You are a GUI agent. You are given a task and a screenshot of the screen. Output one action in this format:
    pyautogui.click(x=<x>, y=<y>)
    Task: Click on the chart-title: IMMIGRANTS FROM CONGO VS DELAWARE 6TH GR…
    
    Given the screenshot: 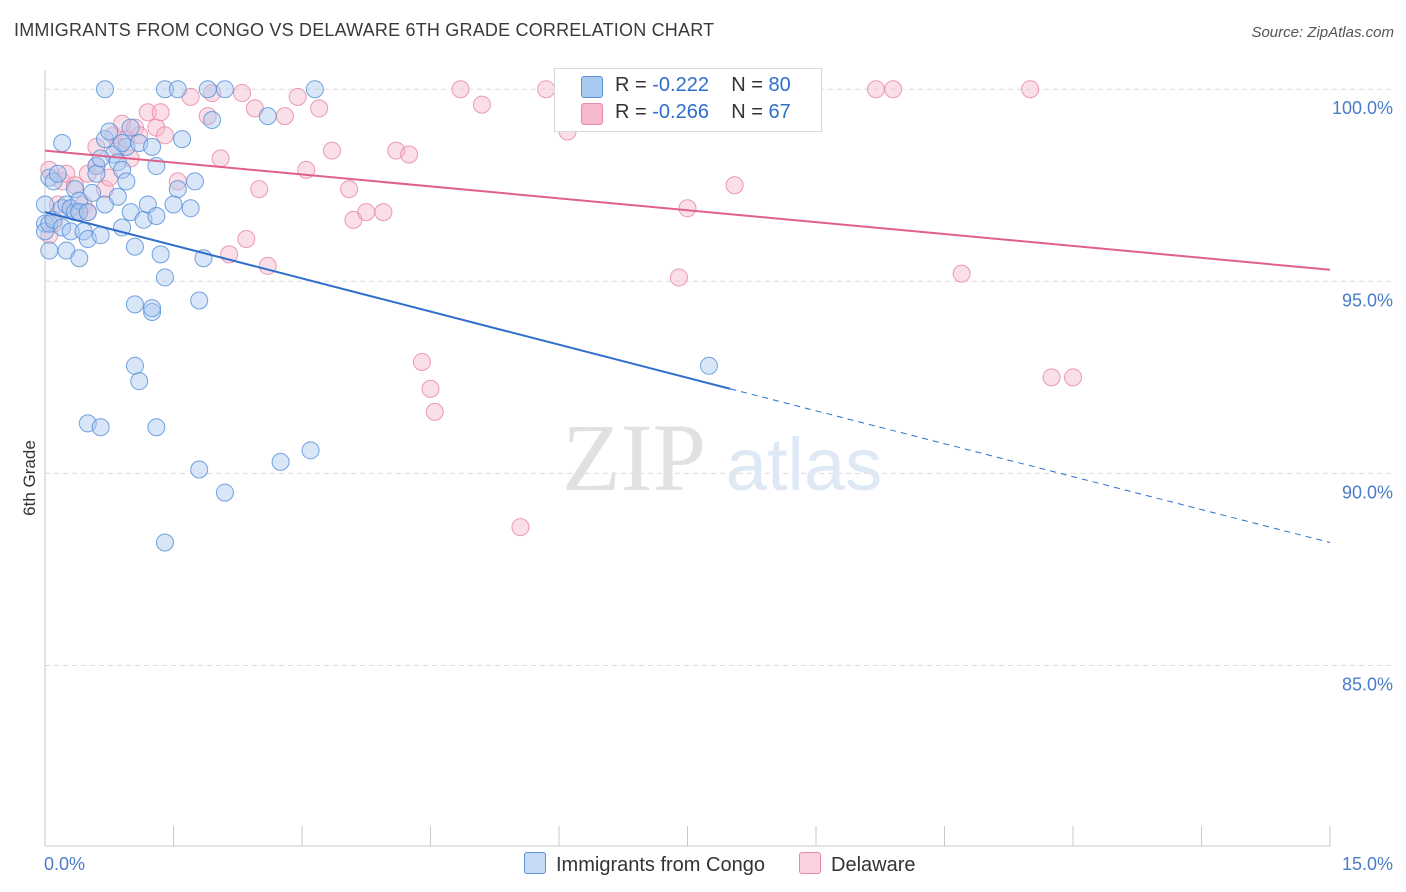 What is the action you would take?
    pyautogui.click(x=364, y=30)
    